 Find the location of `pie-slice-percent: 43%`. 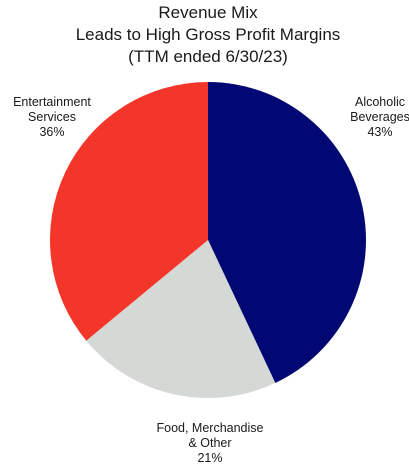

pie-slice-percent: 43% is located at coordinates (379, 132).